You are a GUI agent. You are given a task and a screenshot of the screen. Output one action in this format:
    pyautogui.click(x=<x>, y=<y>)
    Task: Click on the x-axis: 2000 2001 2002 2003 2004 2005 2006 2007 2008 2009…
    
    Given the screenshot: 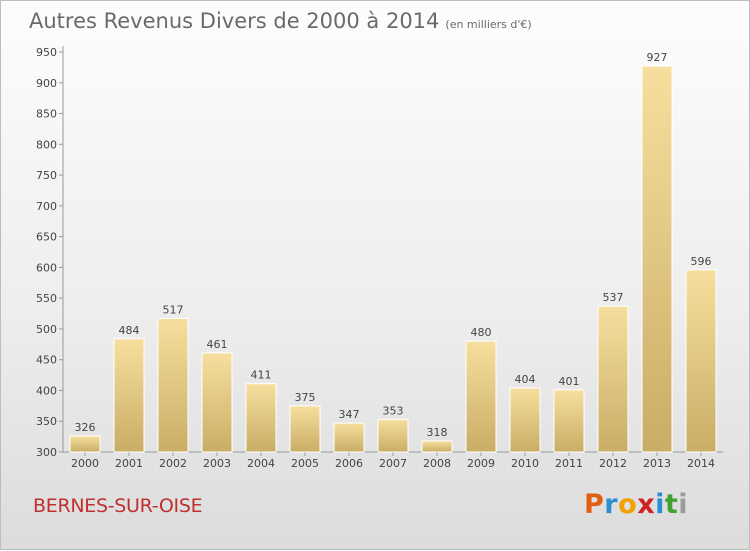 What is the action you would take?
    pyautogui.click(x=393, y=460)
    